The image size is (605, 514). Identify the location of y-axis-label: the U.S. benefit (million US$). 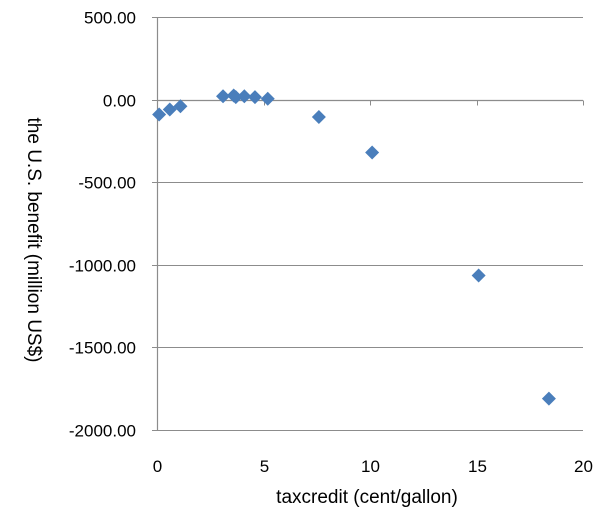
(33, 240).